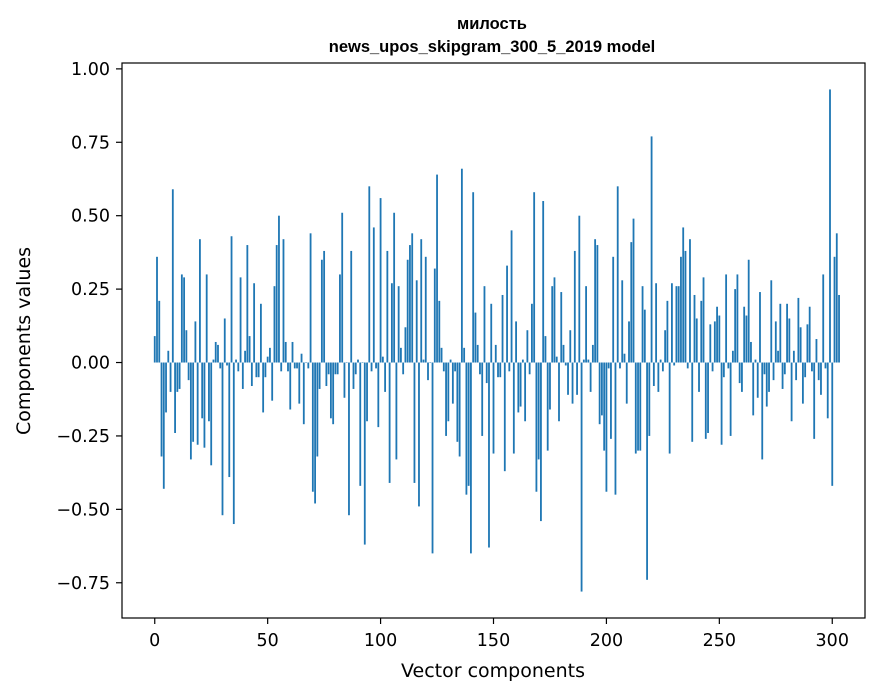 The height and width of the screenshot is (696, 880). Describe the element at coordinates (89, 327) in the screenshot. I see `y-axis-ticks: −0.75 −0.50 −0.25 0.00 0.25 0.50 0.75 1.00` at that location.